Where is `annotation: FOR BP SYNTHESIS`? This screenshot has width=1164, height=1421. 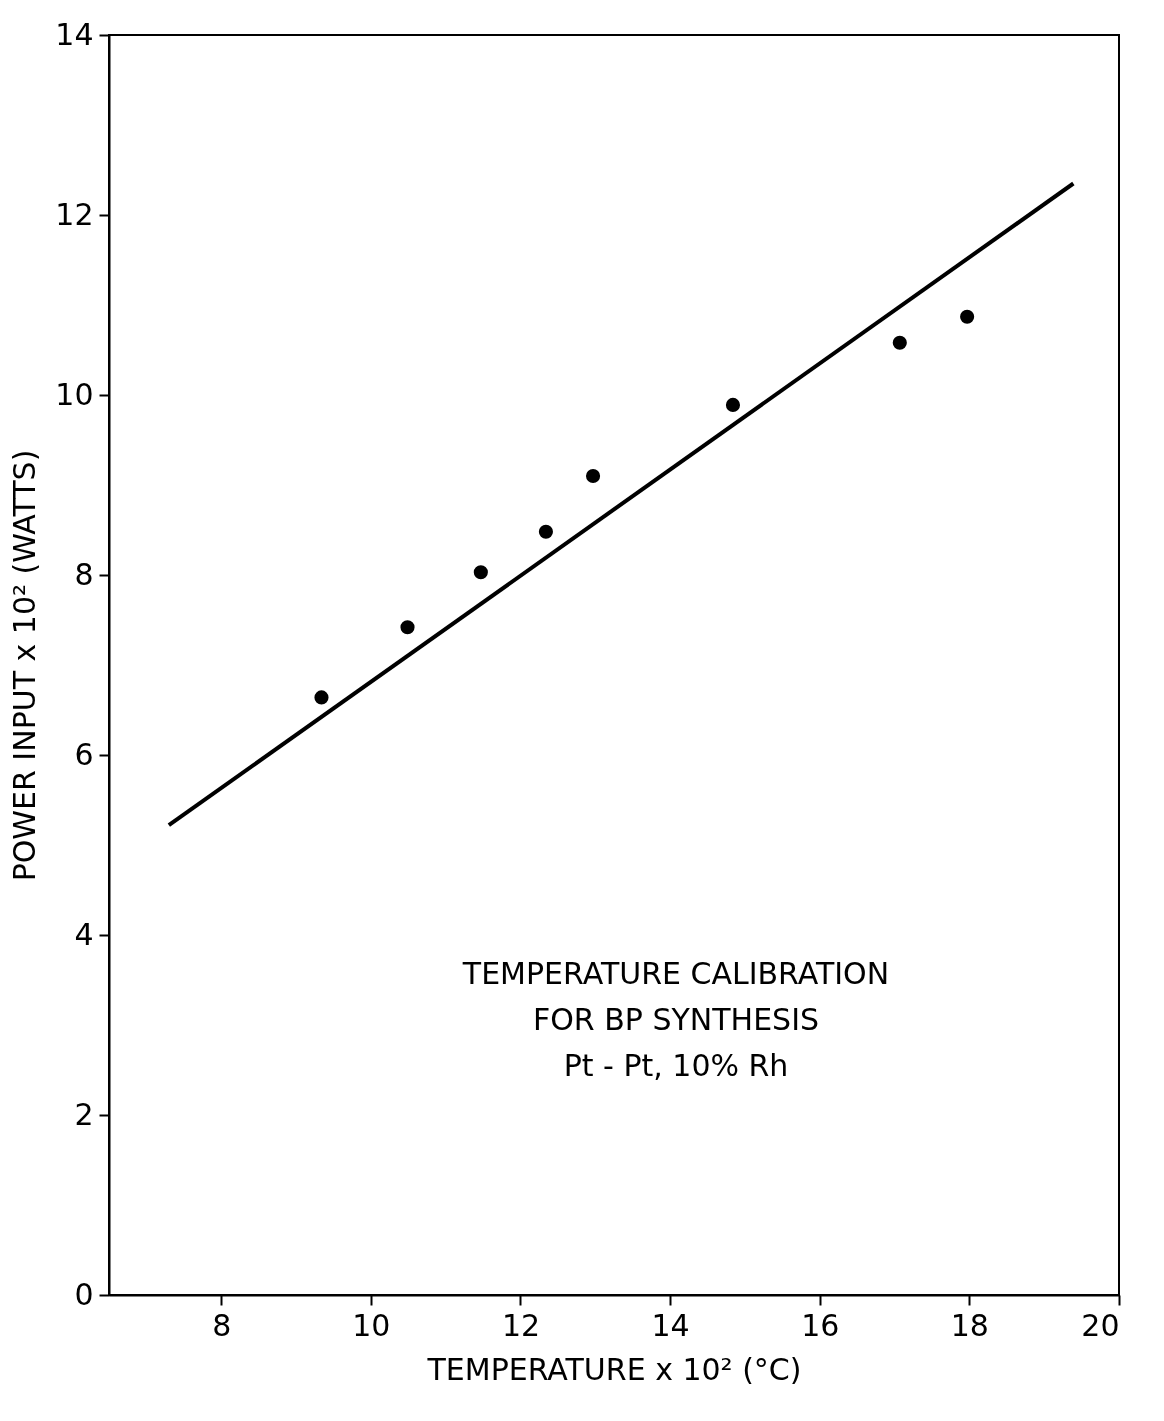
annotation: FOR BP SYNTHESIS is located at coordinates (676, 1019).